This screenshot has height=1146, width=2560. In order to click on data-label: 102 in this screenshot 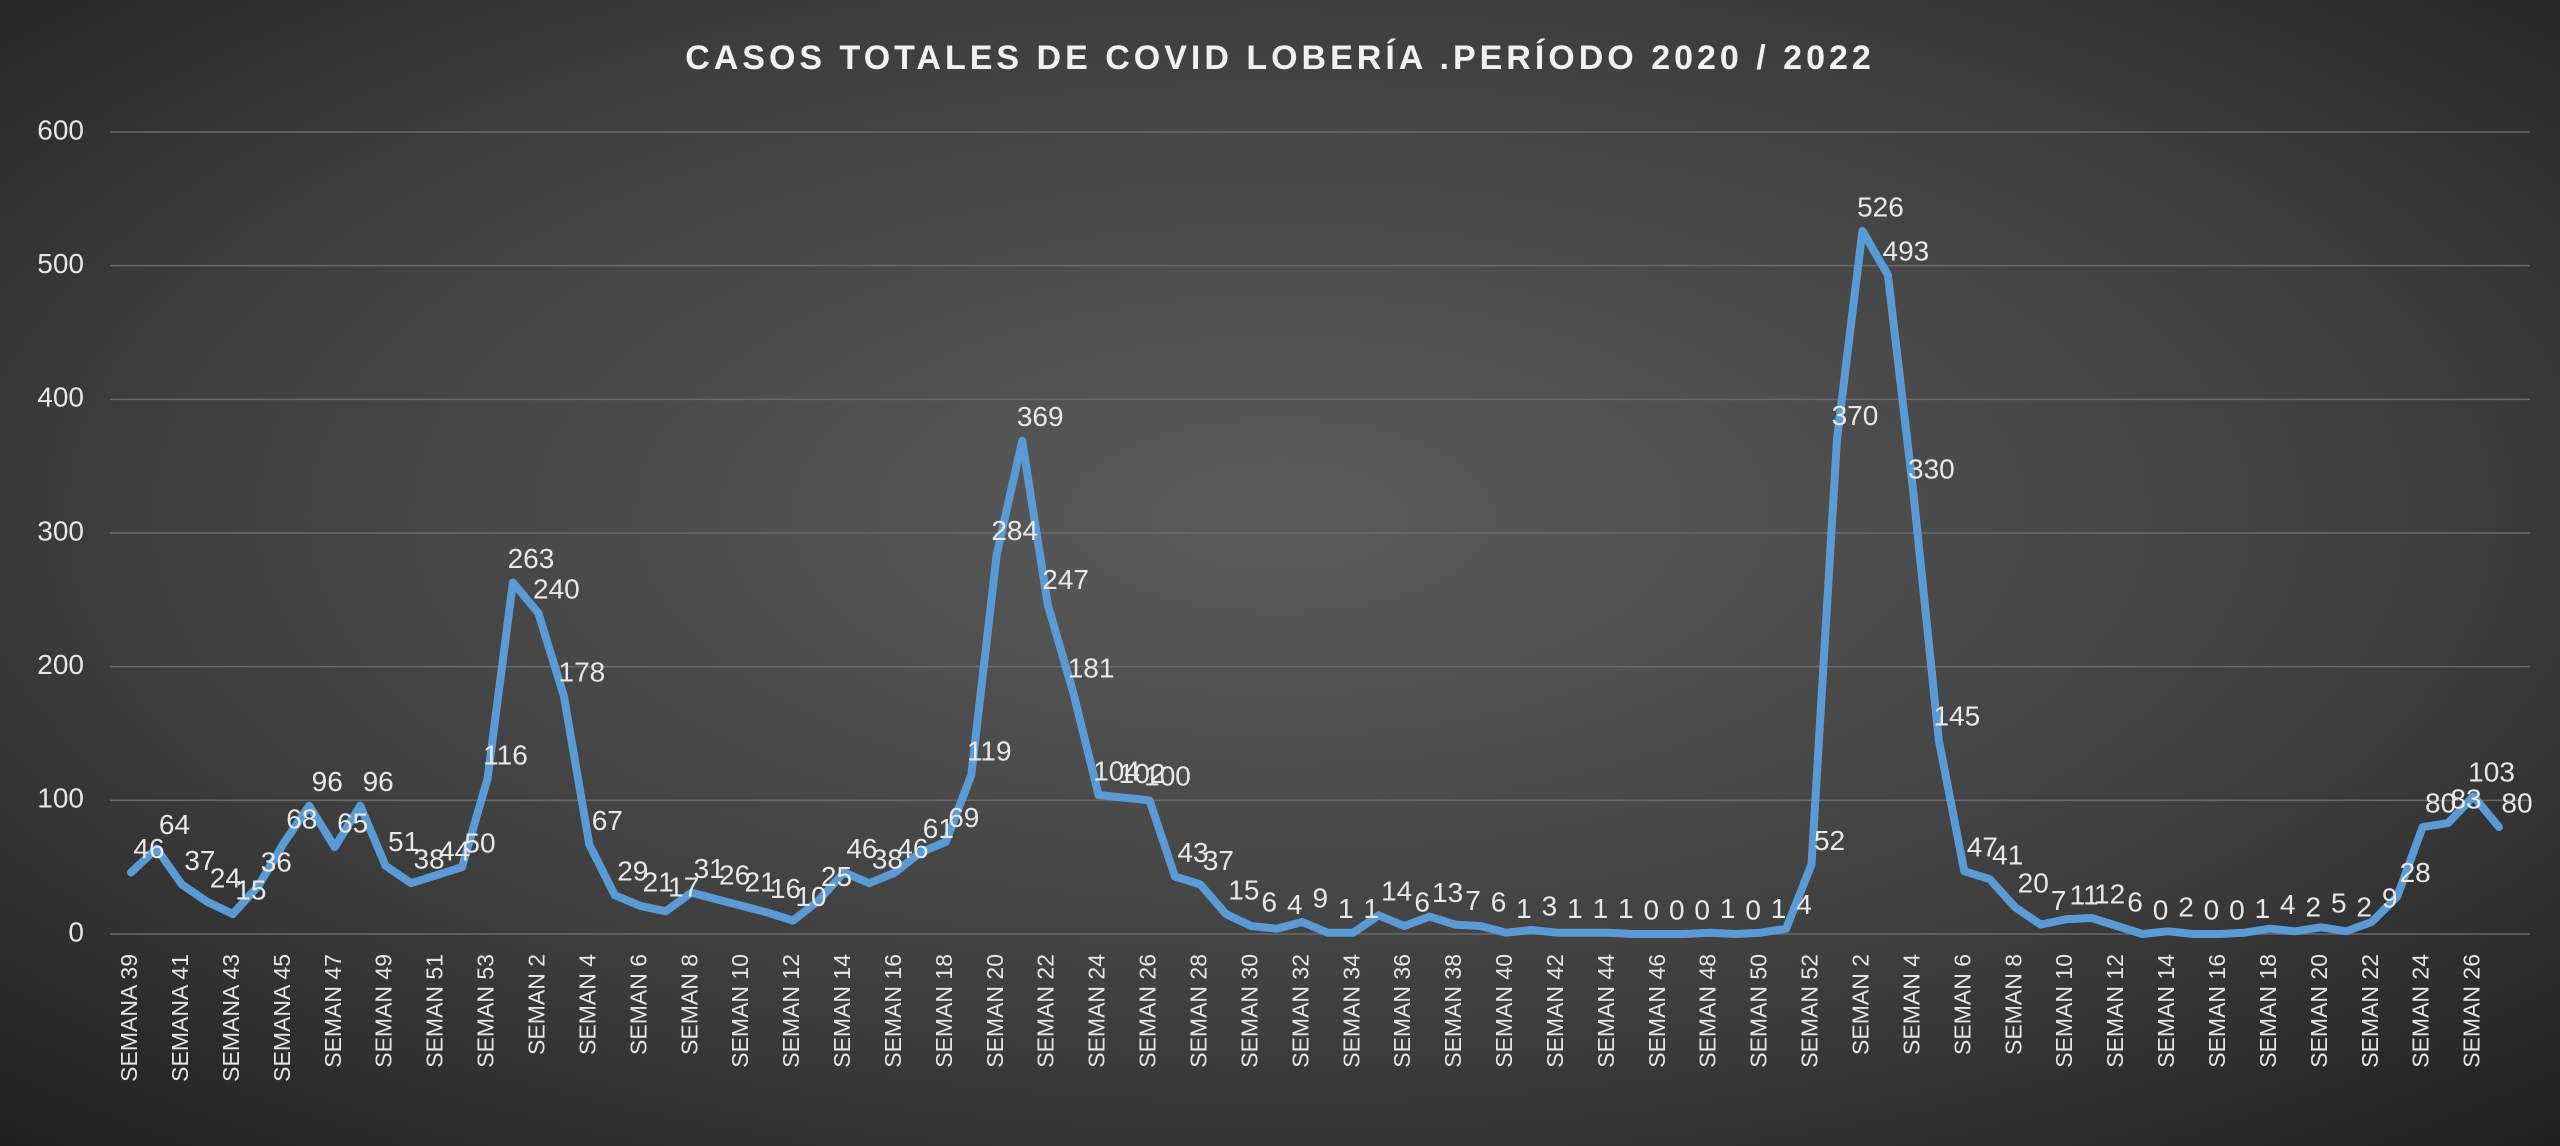, I will do `click(1142, 773)`.